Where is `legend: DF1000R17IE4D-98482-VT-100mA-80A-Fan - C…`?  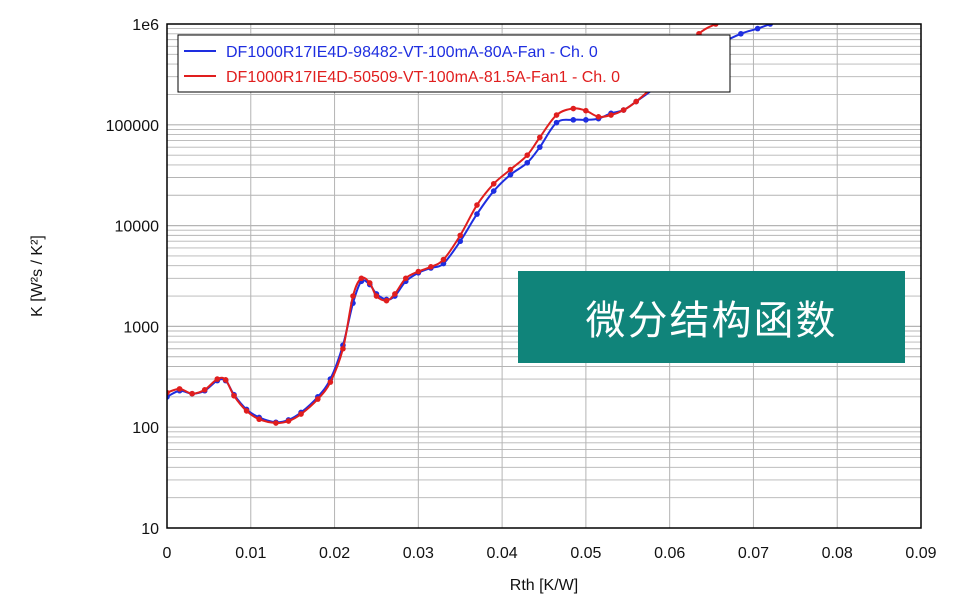
legend: DF1000R17IE4D-98482-VT-100mA-80A-Fan - C… is located at coordinates (454, 63).